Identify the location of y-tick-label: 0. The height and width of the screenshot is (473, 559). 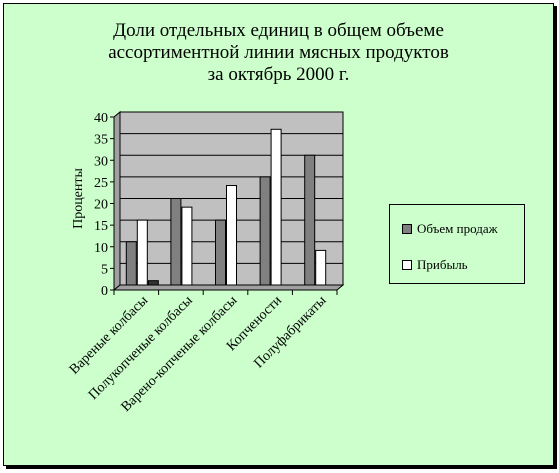
(104, 291).